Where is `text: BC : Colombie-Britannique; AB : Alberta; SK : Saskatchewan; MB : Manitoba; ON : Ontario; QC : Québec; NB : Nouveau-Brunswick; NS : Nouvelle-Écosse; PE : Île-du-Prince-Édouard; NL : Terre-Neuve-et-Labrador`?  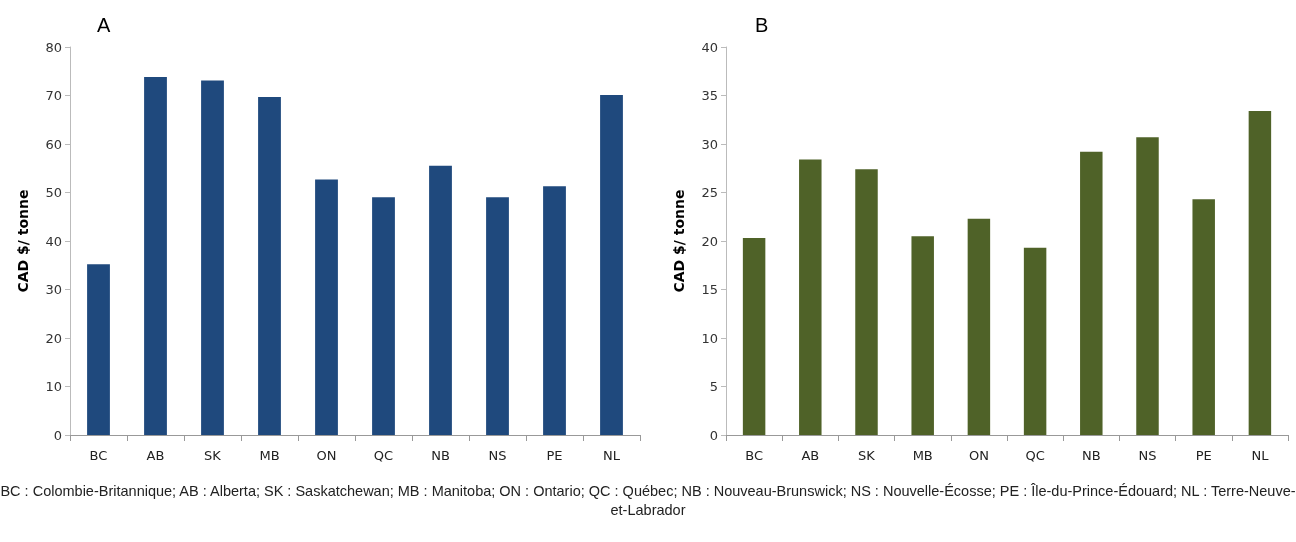 text: BC : Colombie-Britannique; AB : Alberta; SK : Saskatchewan; MB : Manitoba; ON : Ontario; QC : Québec; NB : Nouveau-Brunswick; NS : Nouvelle-Écosse; PE : Île-du-Prince-Édouard; NL : Terre-Neuve-et-Labrador is located at coordinates (648, 501).